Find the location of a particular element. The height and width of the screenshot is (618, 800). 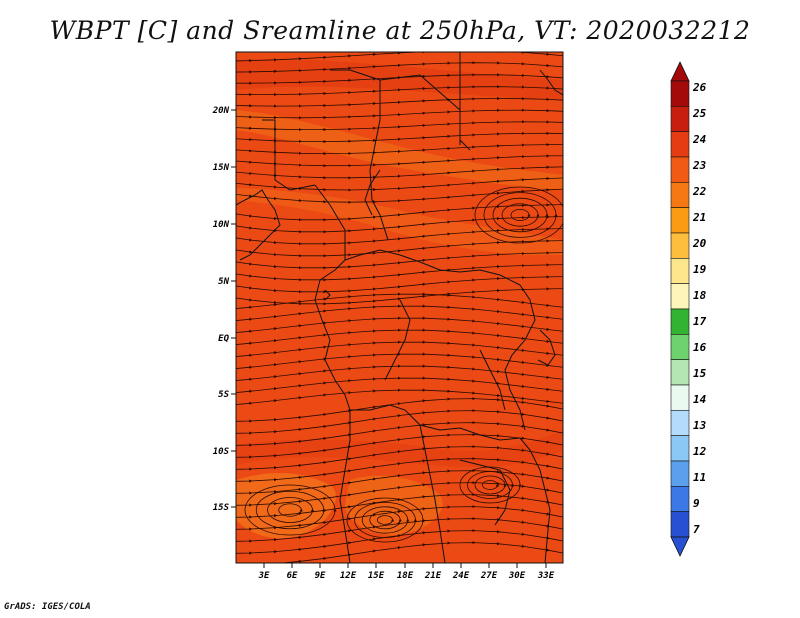

longitude-axis: 3E 6E 9E 12E 15E 18E 21E 24E 27E 30E 33E is located at coordinates (406, 572).